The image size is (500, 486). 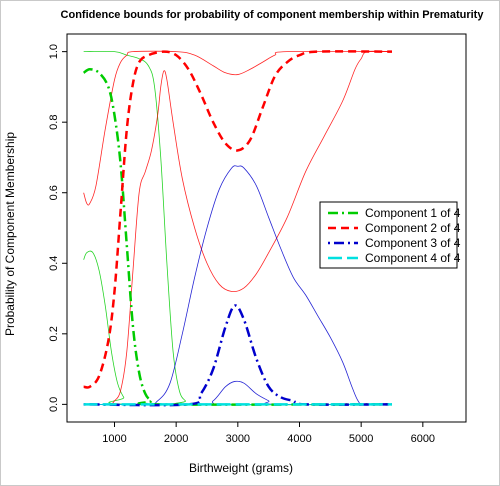 I want to click on y-axis-label: Probability of Component Membership, so click(x=10, y=234).